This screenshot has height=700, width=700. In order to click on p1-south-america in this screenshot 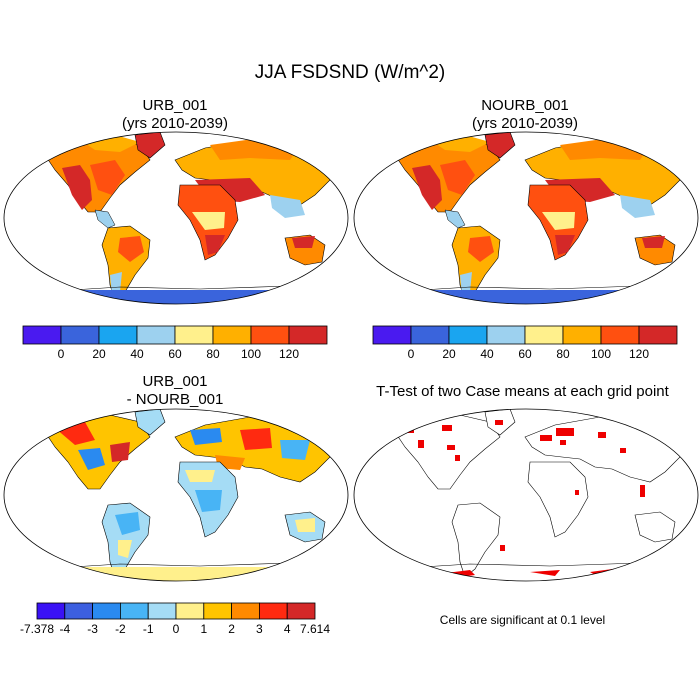, I will do `click(126, 263)`.